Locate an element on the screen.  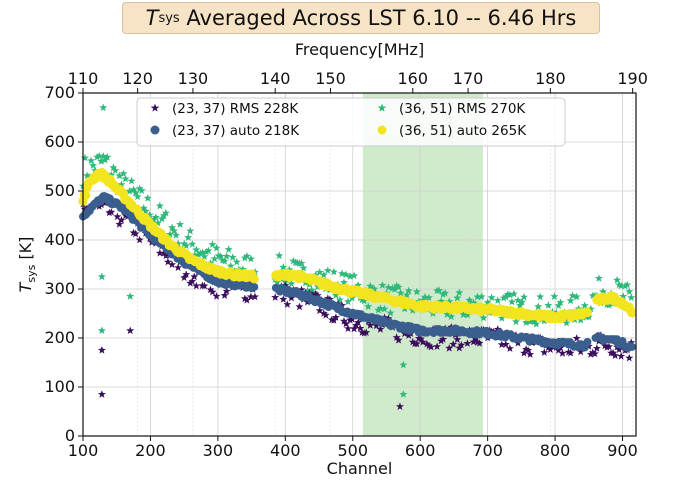
legend-label: (36, 51) auto 265K is located at coordinates (463, 131).